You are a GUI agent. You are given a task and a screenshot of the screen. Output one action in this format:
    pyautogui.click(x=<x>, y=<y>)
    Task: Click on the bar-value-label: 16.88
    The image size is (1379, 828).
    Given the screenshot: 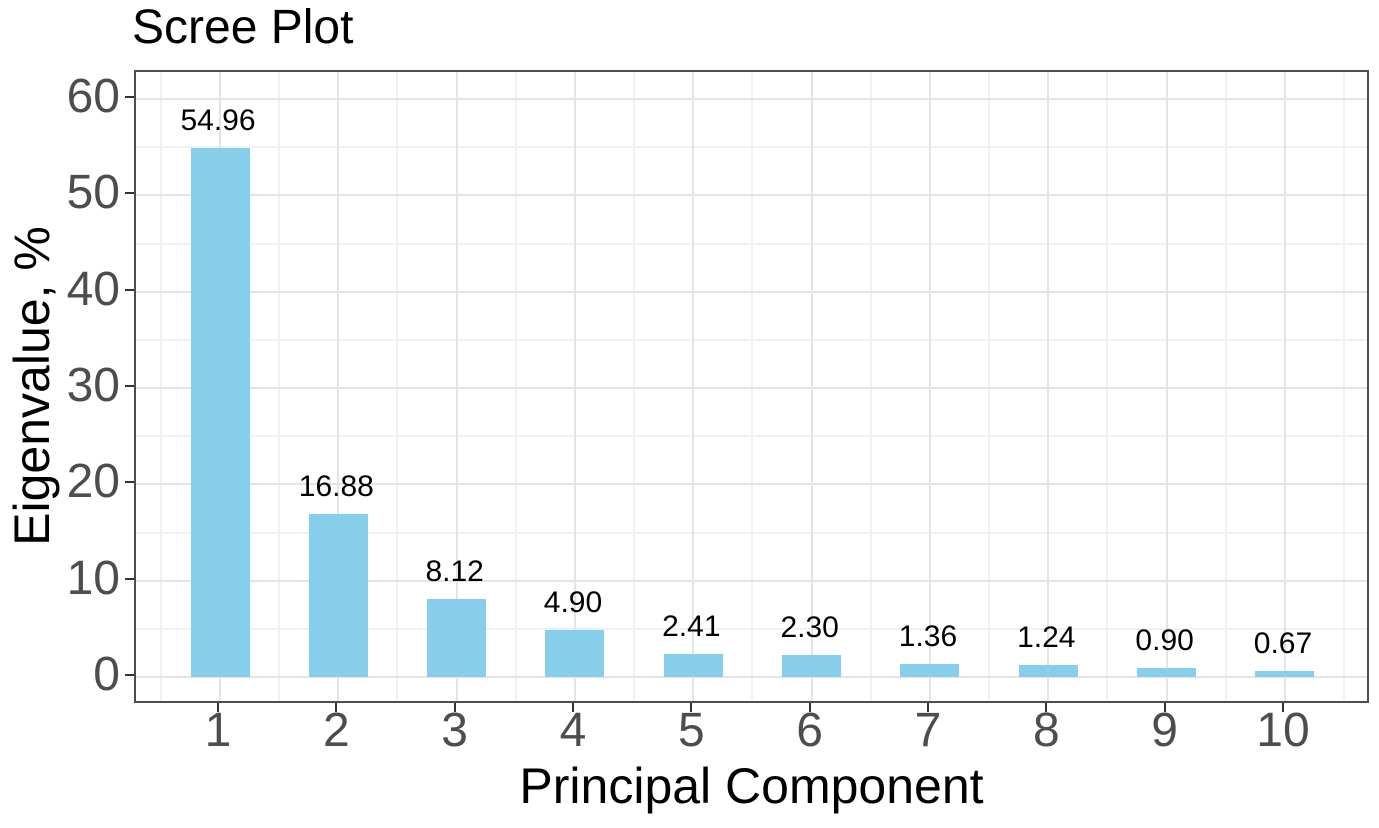 What is the action you would take?
    pyautogui.click(x=336, y=487)
    